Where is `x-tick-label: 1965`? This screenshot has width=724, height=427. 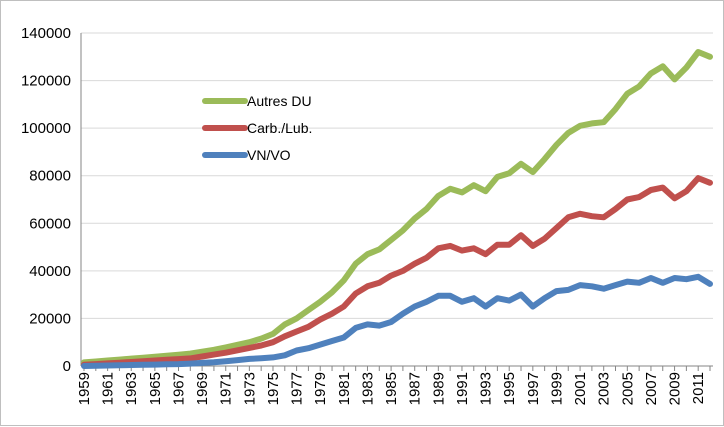 x-tick-label: 1965 is located at coordinates (155, 388).